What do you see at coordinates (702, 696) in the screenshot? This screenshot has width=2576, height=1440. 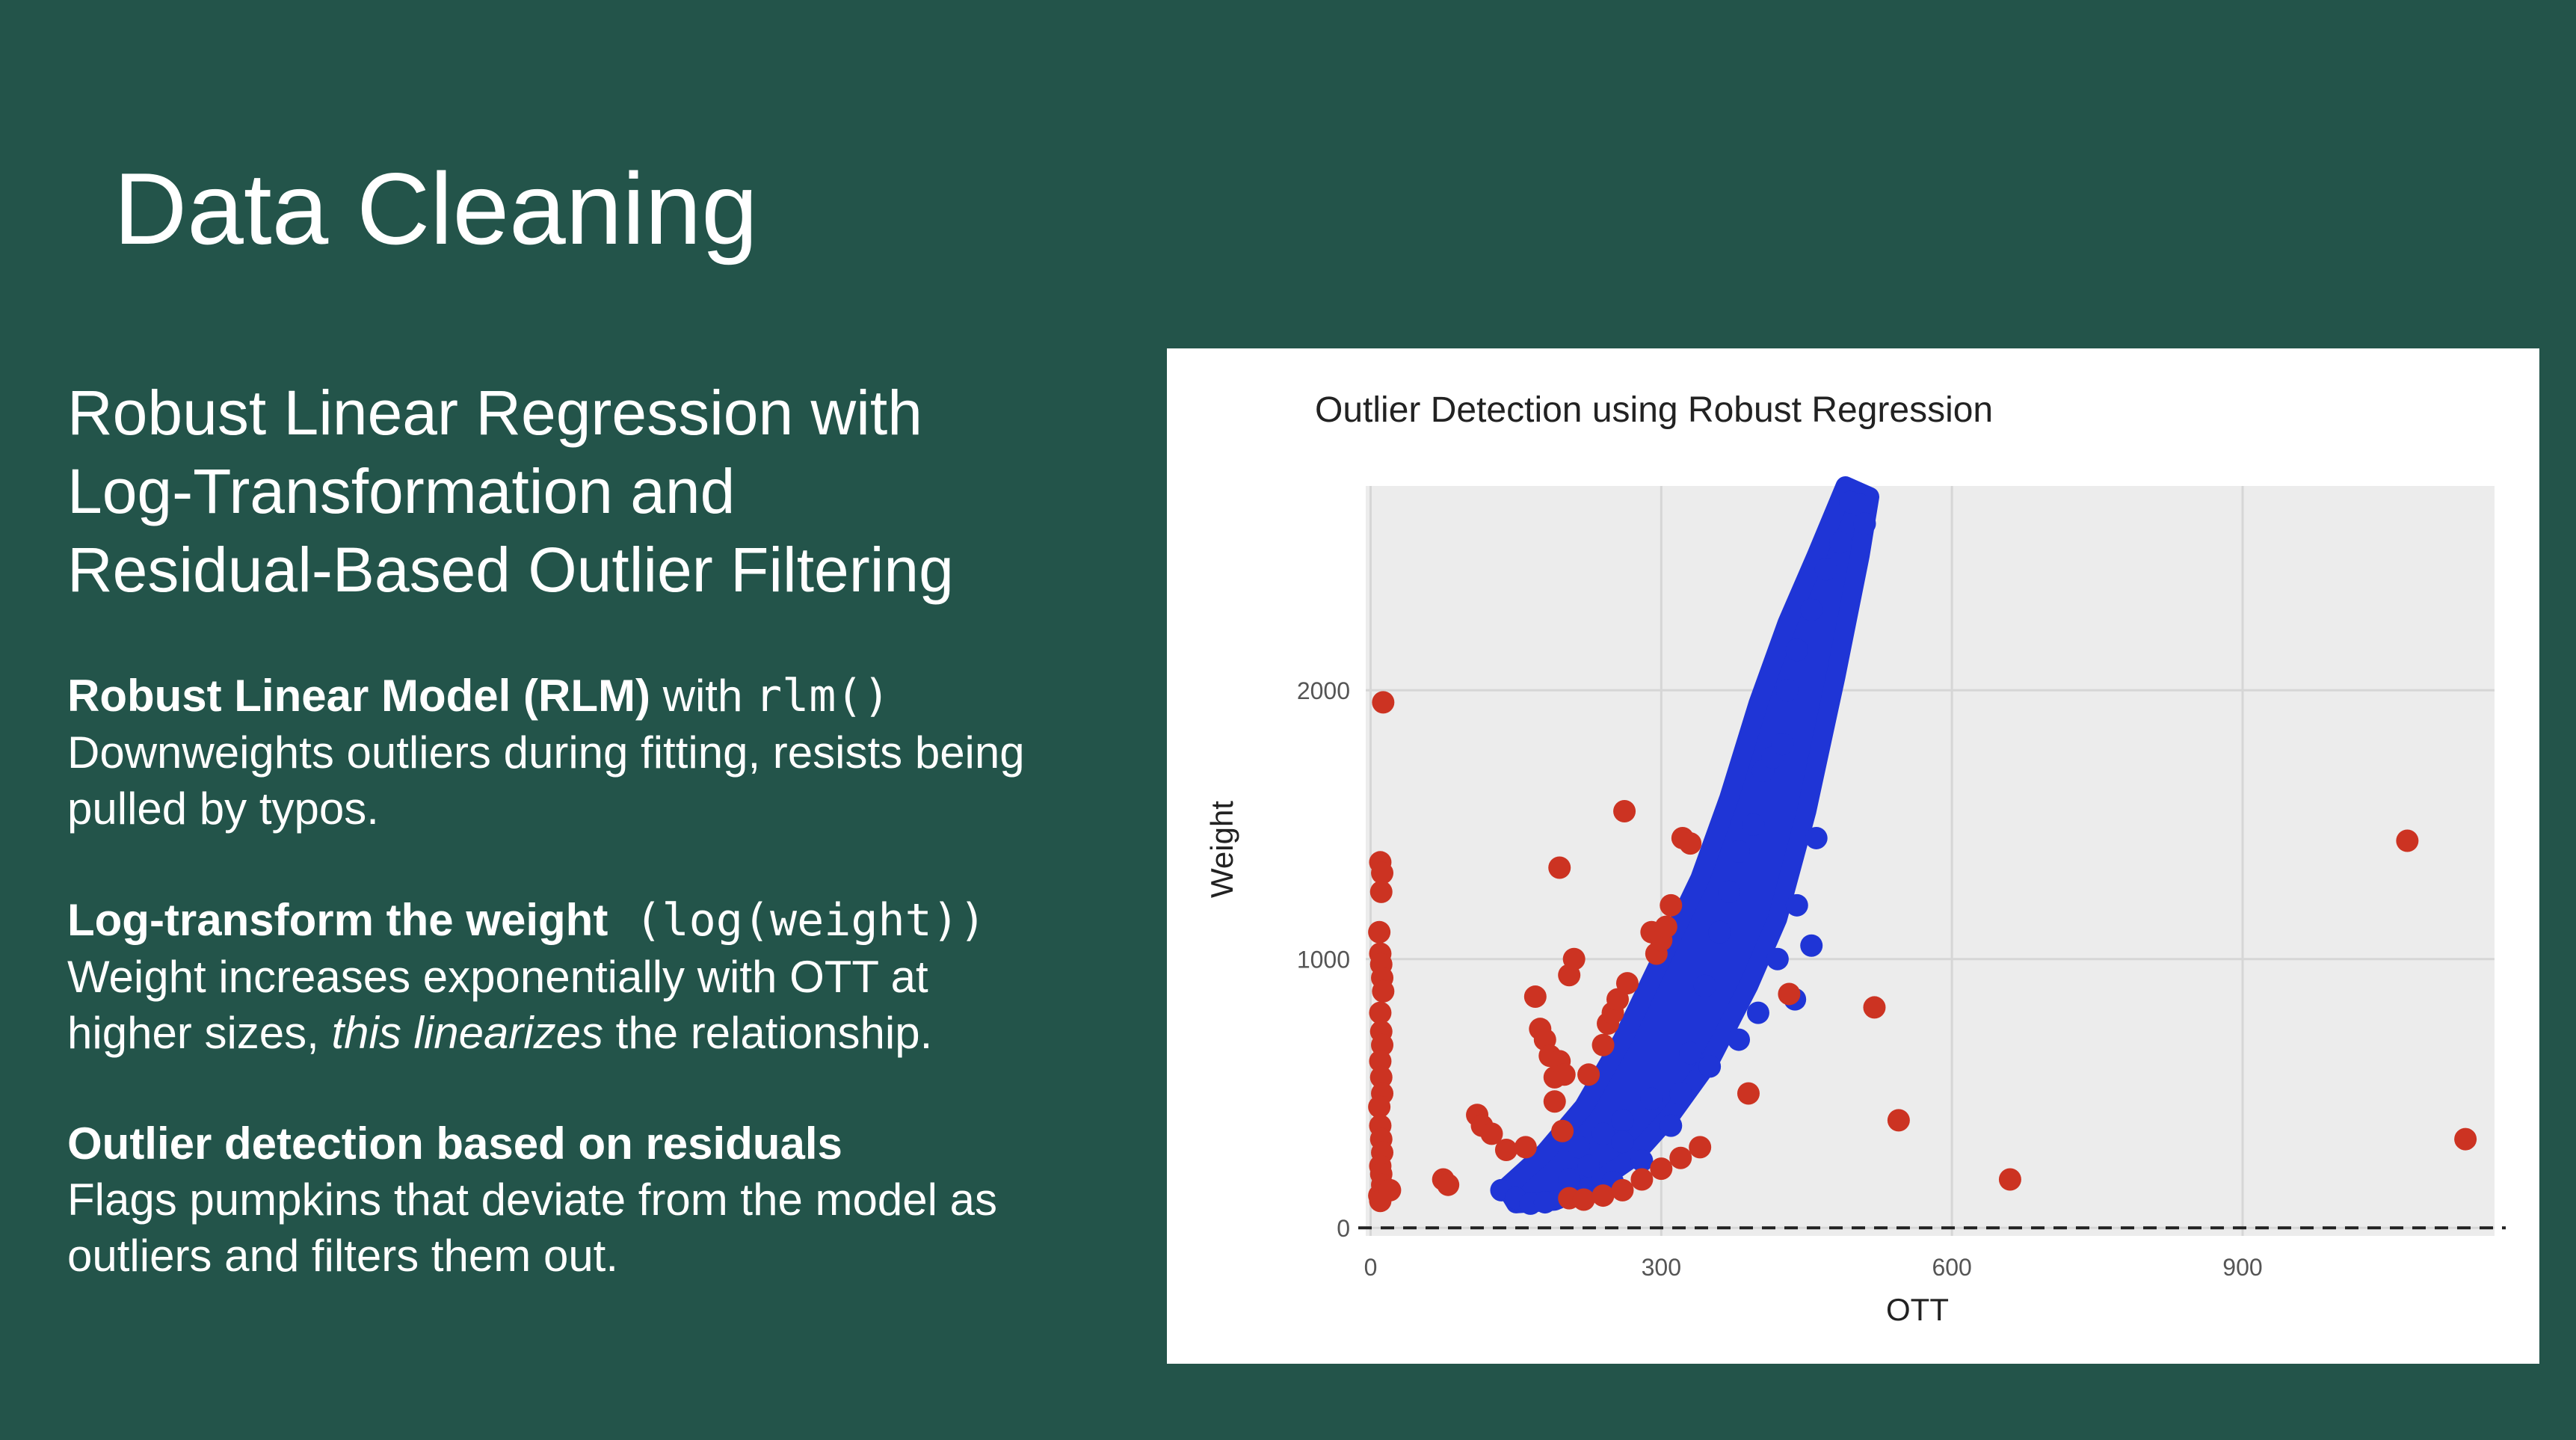 I see `rlm-heading-mid: with` at bounding box center [702, 696].